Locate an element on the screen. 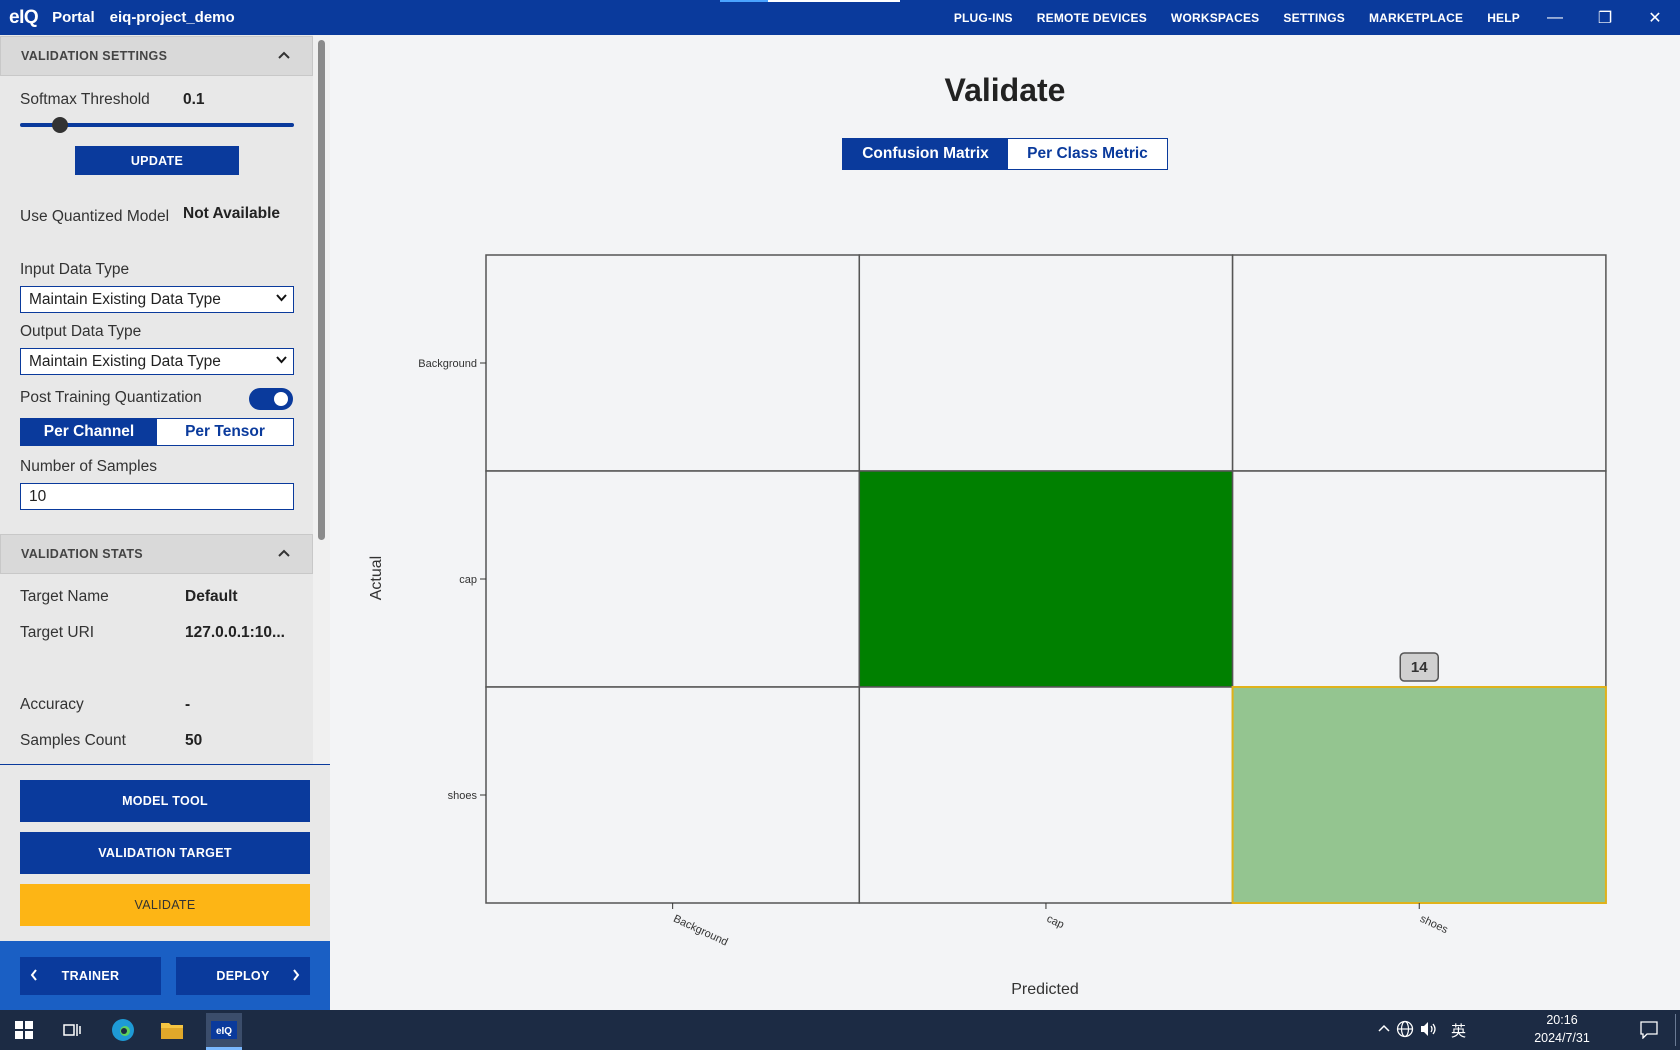 The height and width of the screenshot is (1050, 1680). matrix-cell-shoes-cap is located at coordinates (1046, 795).